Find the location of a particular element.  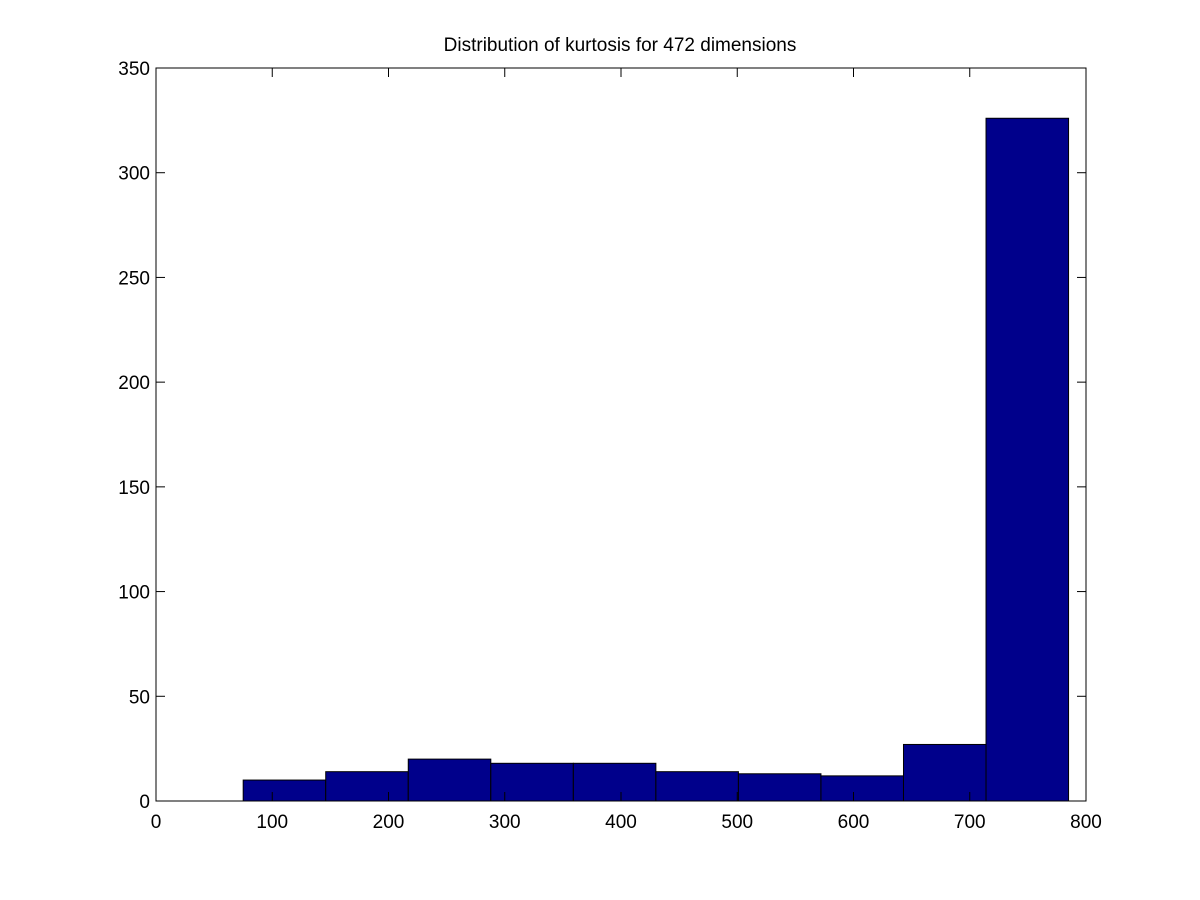

y-tick-label-50: 50 is located at coordinates (139, 697).